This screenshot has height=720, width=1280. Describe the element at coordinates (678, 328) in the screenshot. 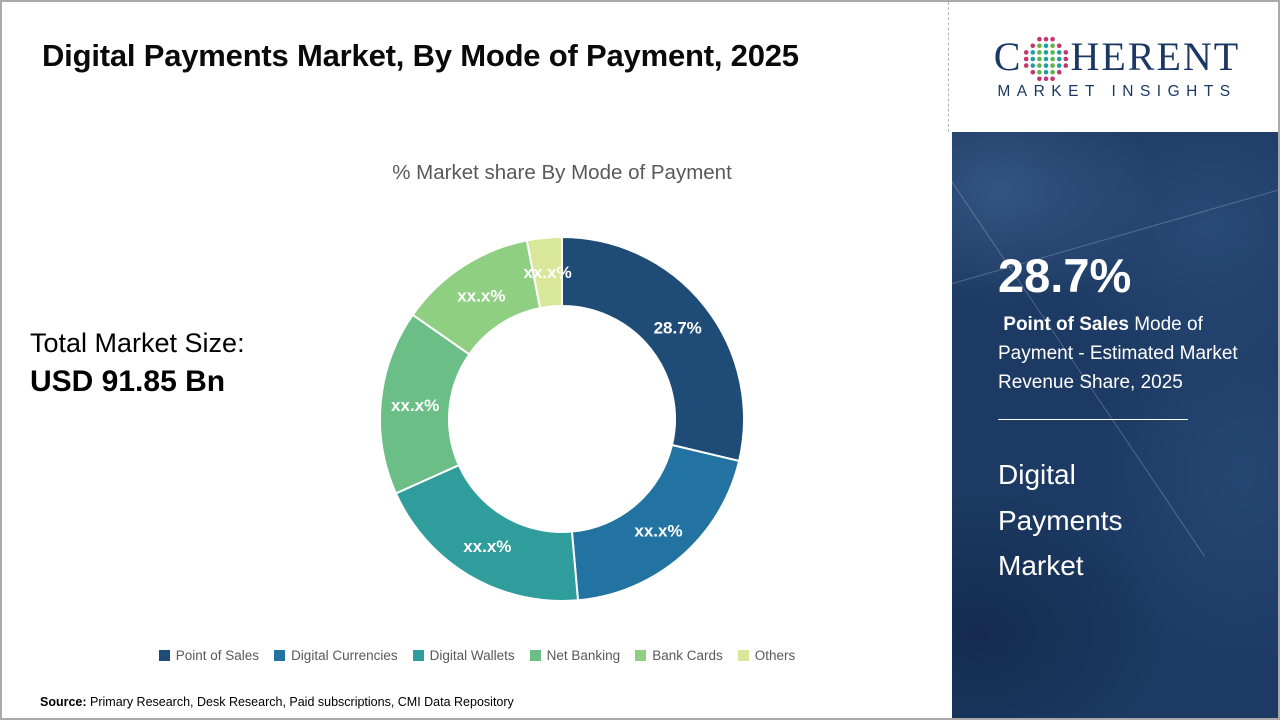

I see `slice-percent-label: 28.7%` at that location.